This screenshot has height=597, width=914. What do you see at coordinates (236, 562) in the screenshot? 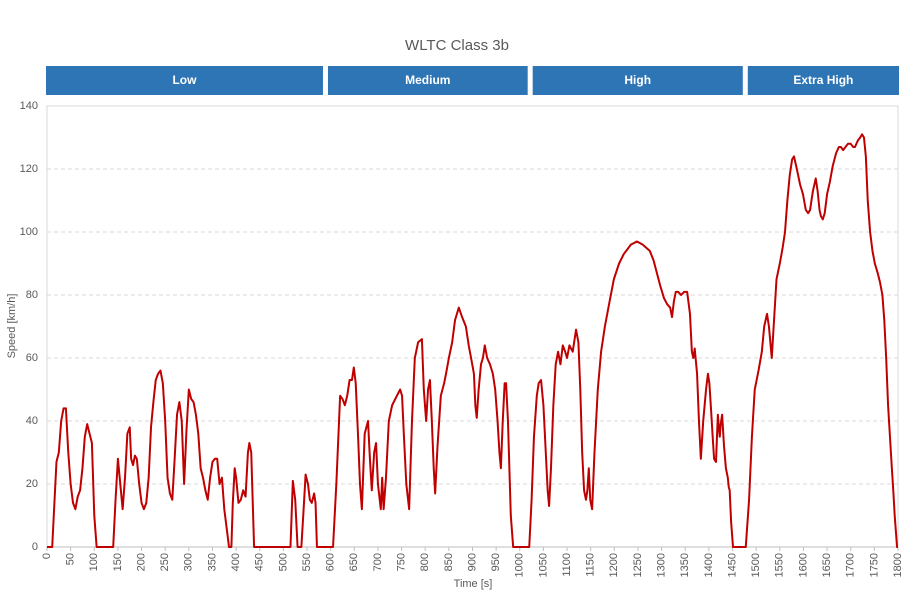
I see `x-tick-label: 400` at bounding box center [236, 562].